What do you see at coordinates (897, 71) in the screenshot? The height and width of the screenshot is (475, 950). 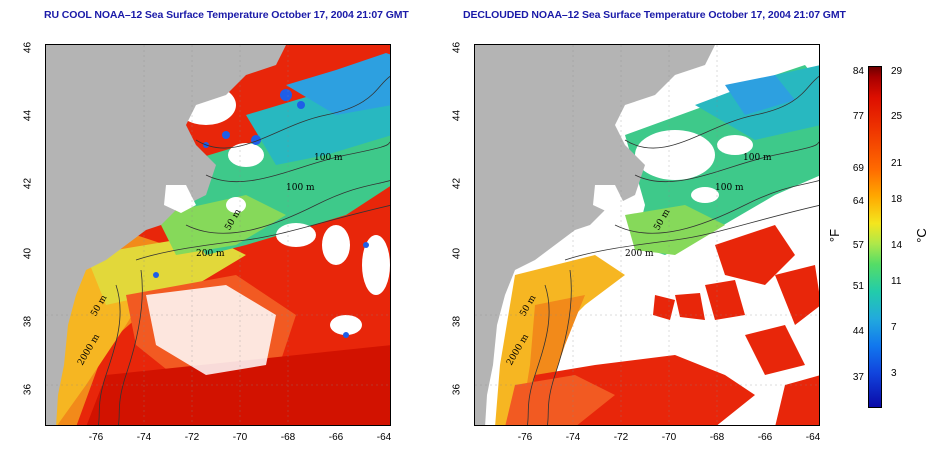 I see `colorbar-c-tick: 29` at bounding box center [897, 71].